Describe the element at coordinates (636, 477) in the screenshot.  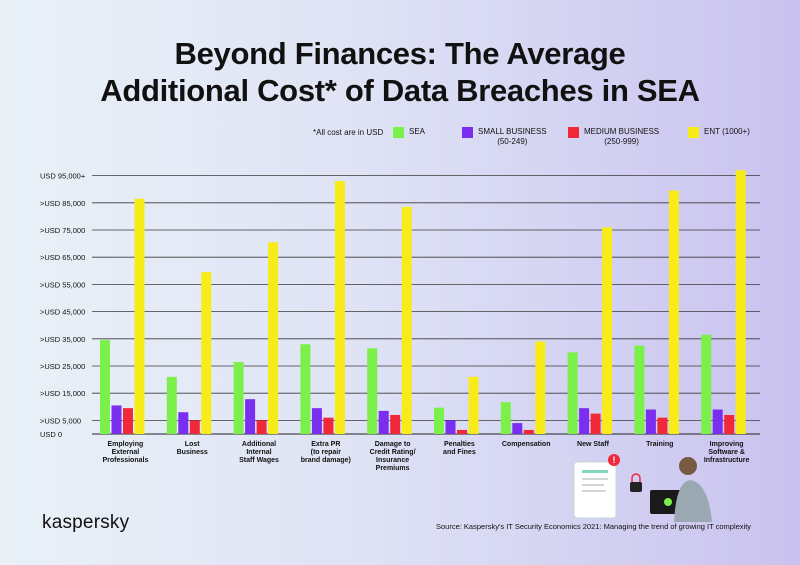
I see `lock-shackle` at that location.